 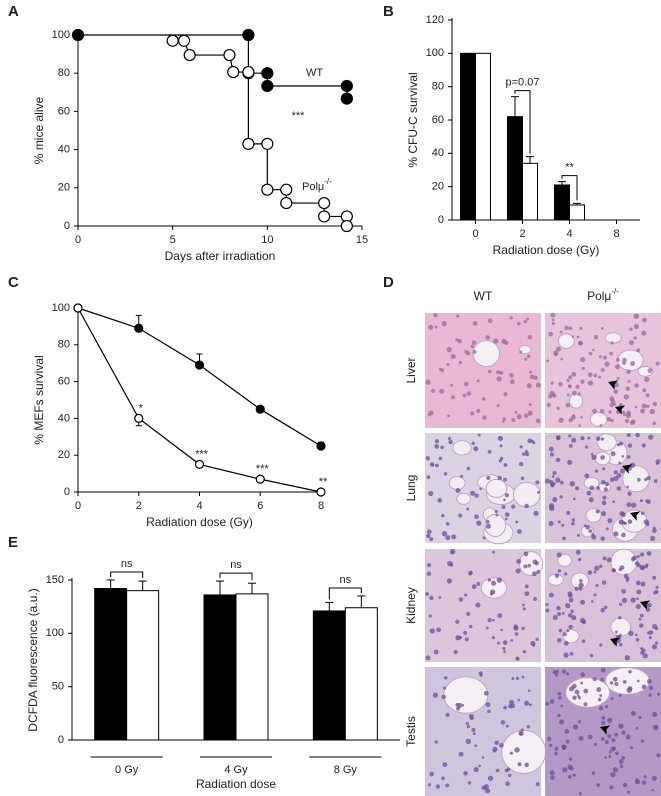 What do you see at coordinates (522, 234) in the screenshot?
I see `x-tick-label: 2` at bounding box center [522, 234].